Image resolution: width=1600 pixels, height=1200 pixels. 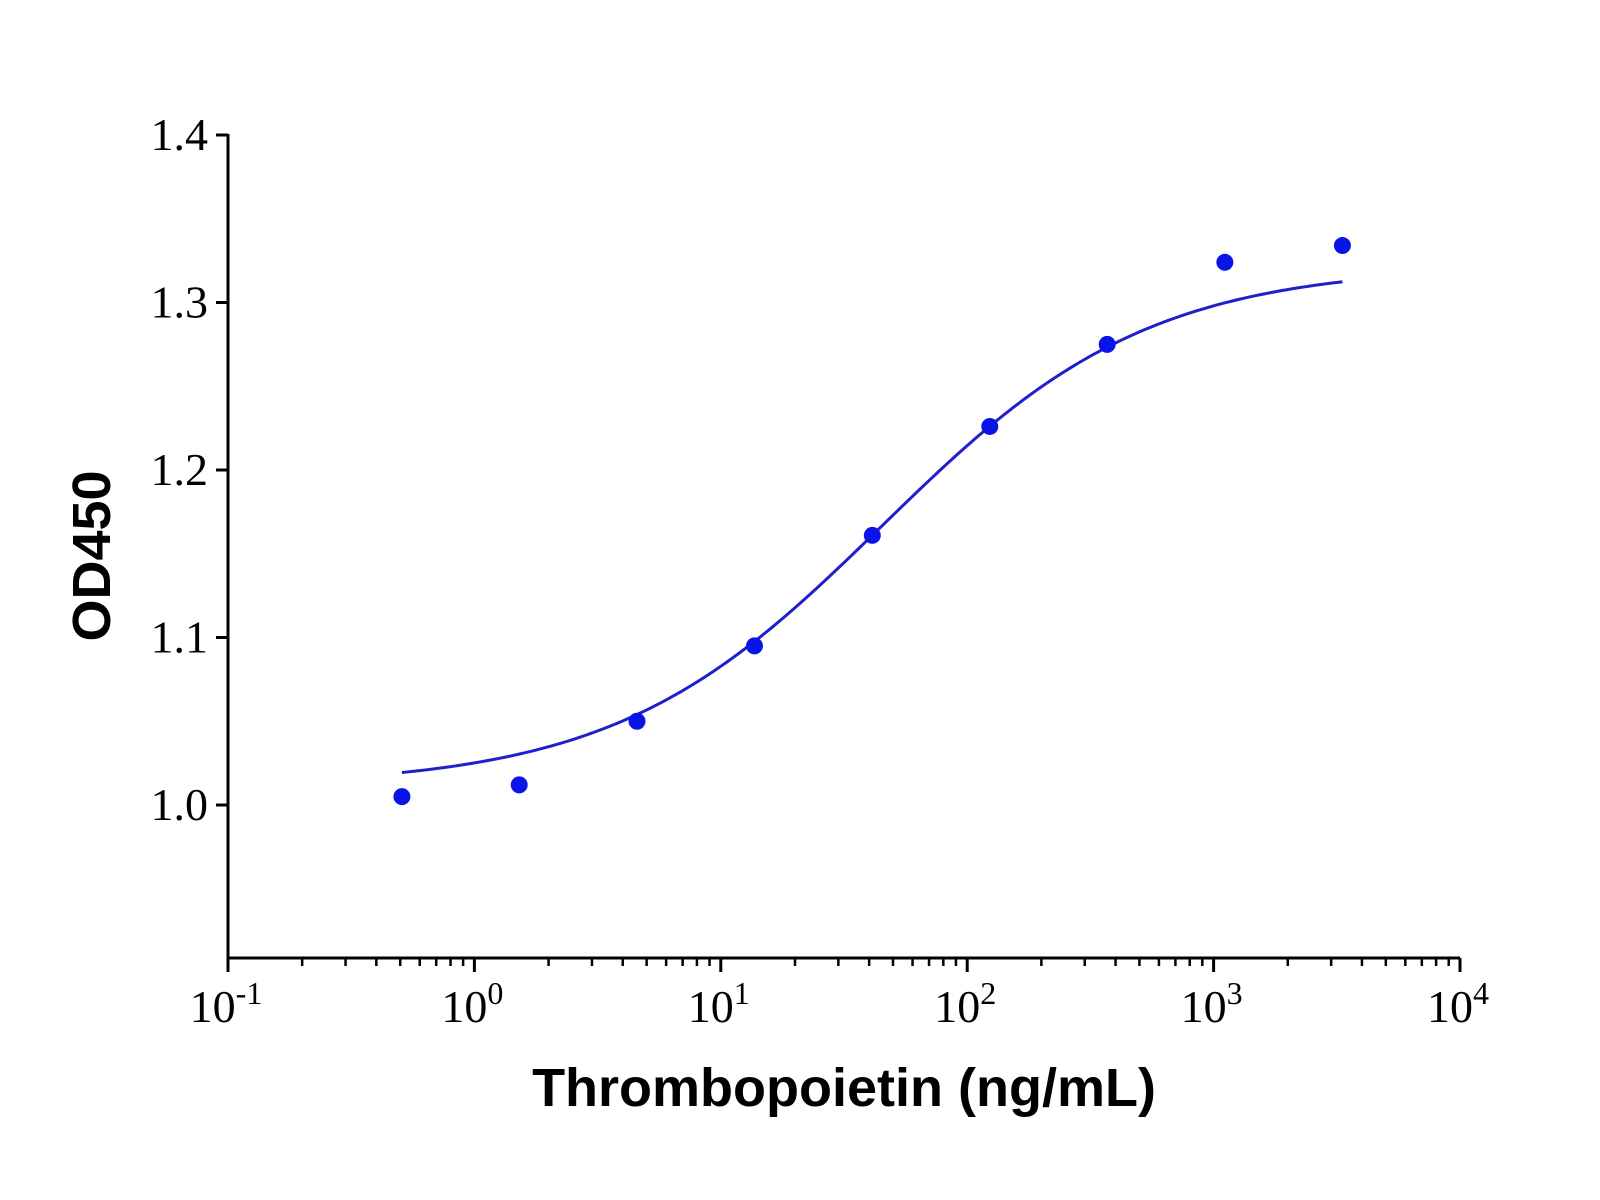 I want to click on x-axis-title: Thrombopoietin (ng/mL), so click(x=844, y=1088).